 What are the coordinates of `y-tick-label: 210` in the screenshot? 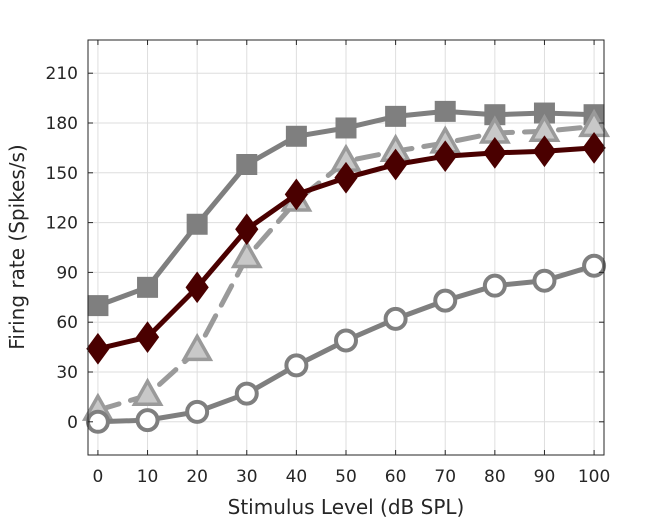 It's located at (62, 74).